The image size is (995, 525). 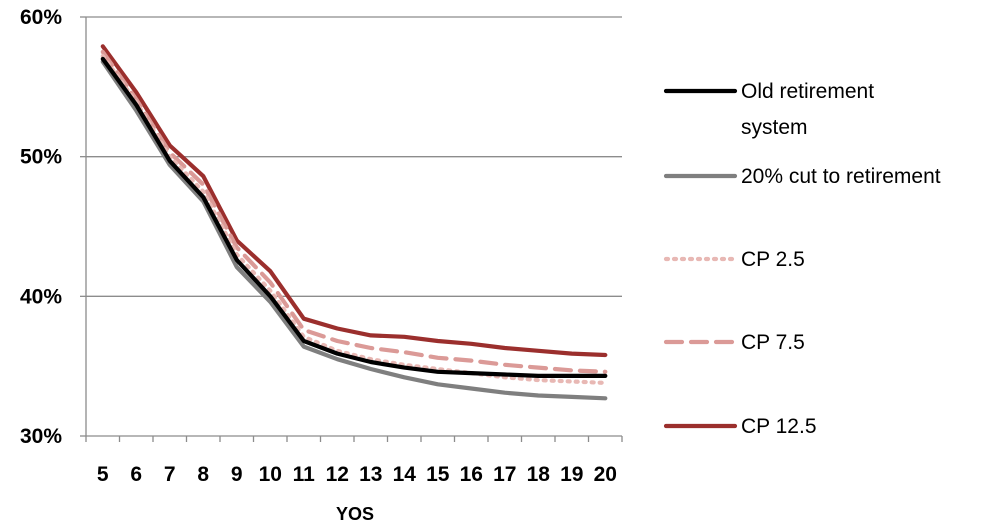 What do you see at coordinates (41, 436) in the screenshot?
I see `y-tick-label: 30%` at bounding box center [41, 436].